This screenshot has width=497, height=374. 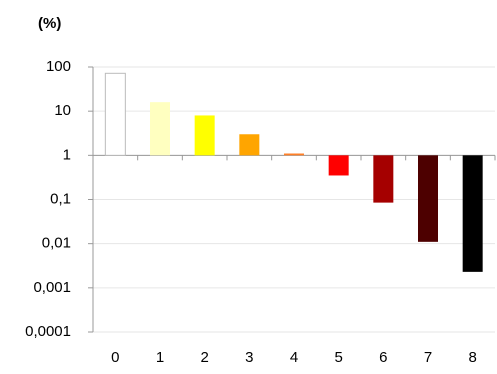 I want to click on x-tick-label: 1, so click(x=160, y=357).